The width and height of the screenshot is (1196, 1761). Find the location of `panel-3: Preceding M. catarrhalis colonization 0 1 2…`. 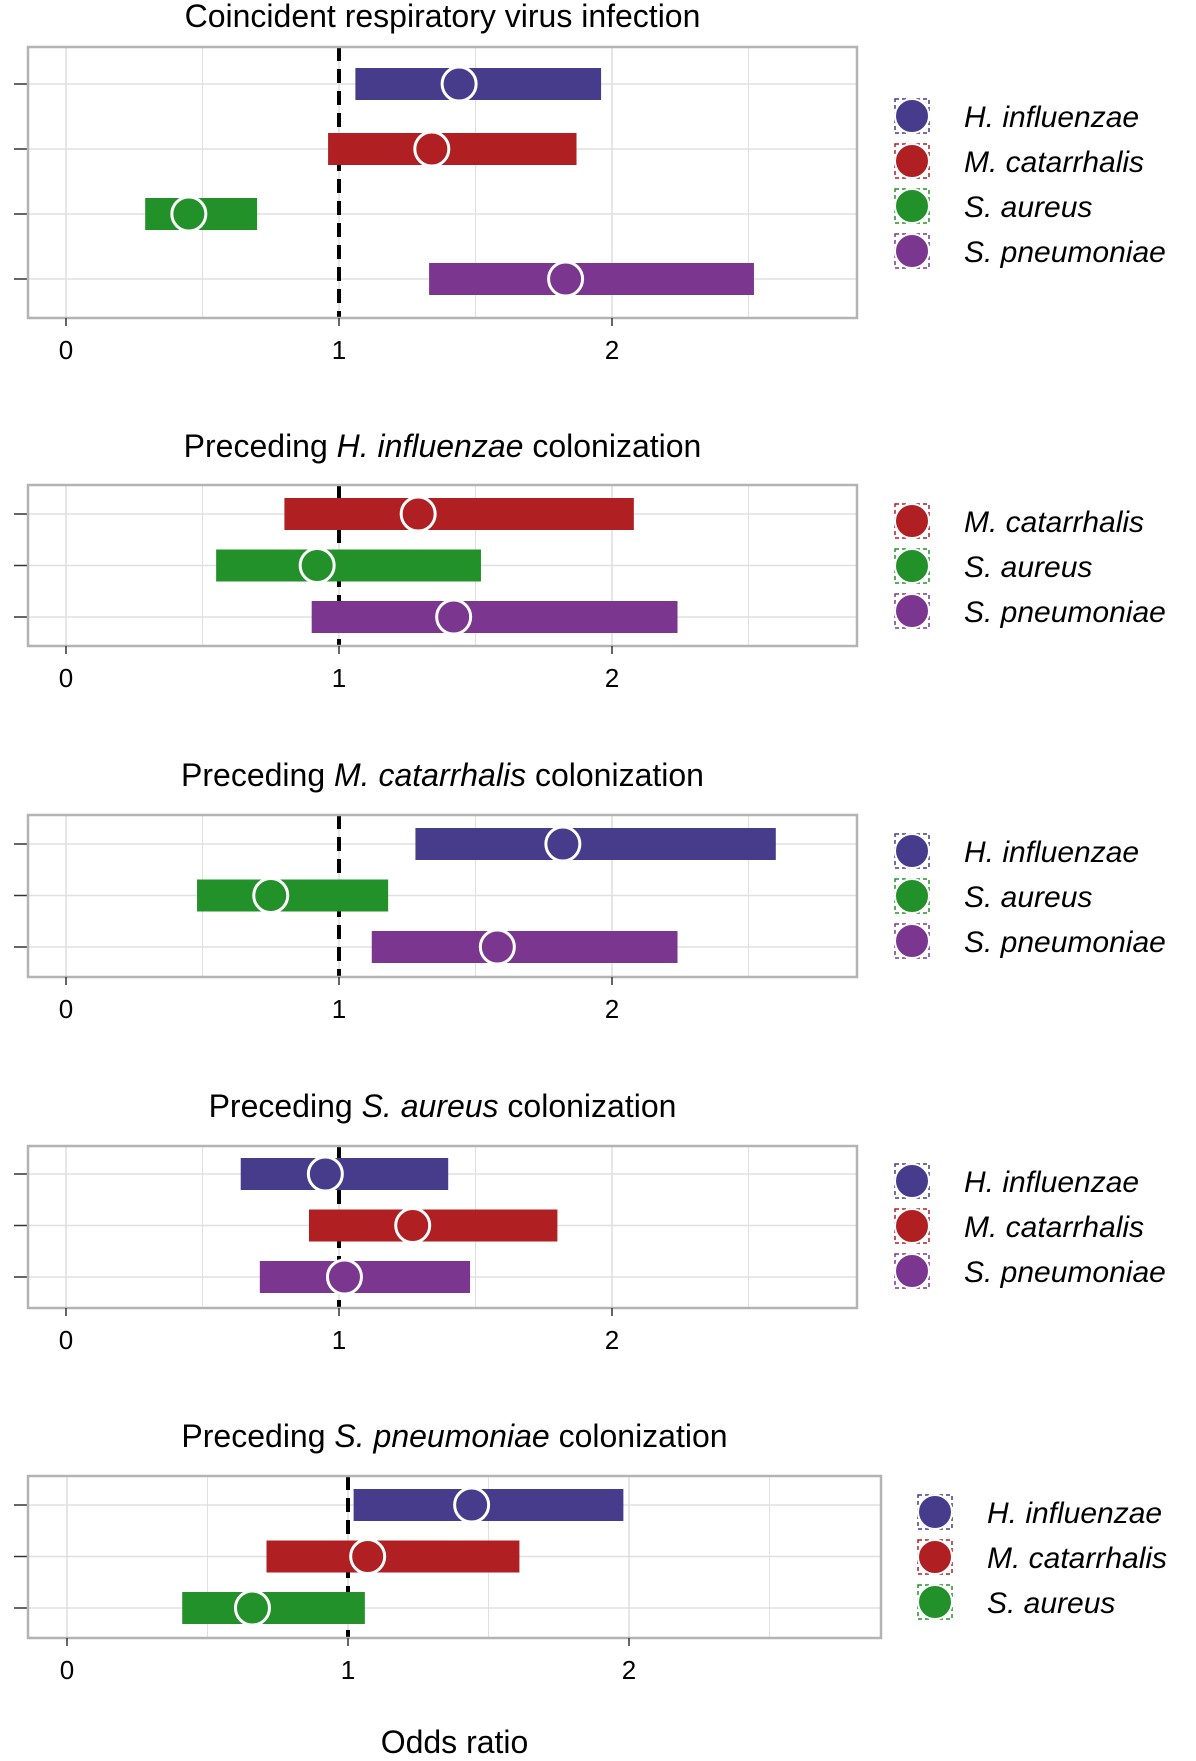

panel-3: Preceding M. catarrhalis colonization 0 1 2… is located at coordinates (590, 890).